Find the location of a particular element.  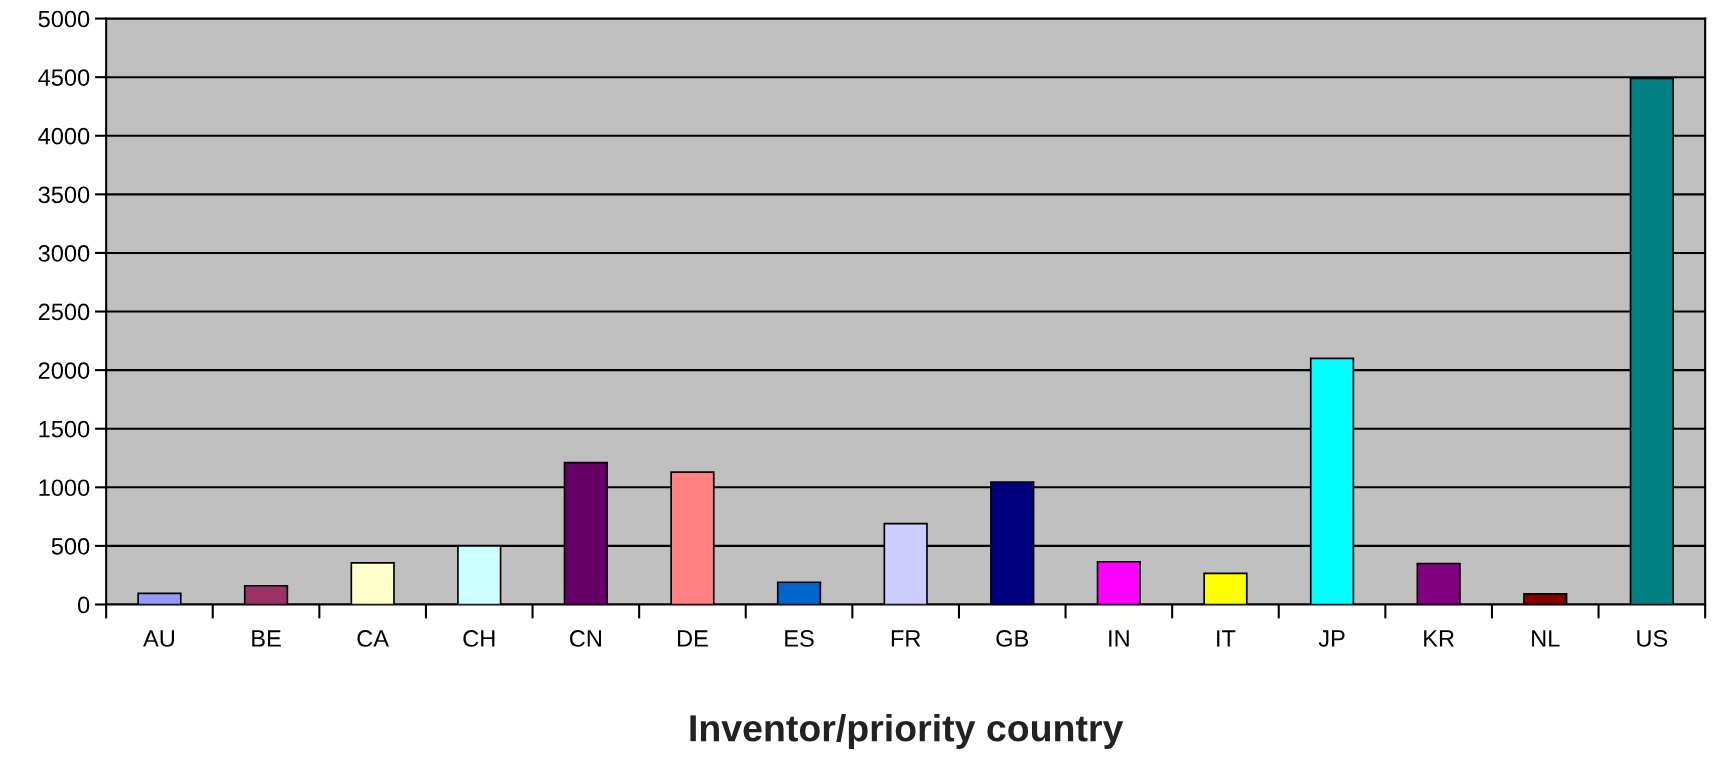

x-tick-label: DE is located at coordinates (692, 638).